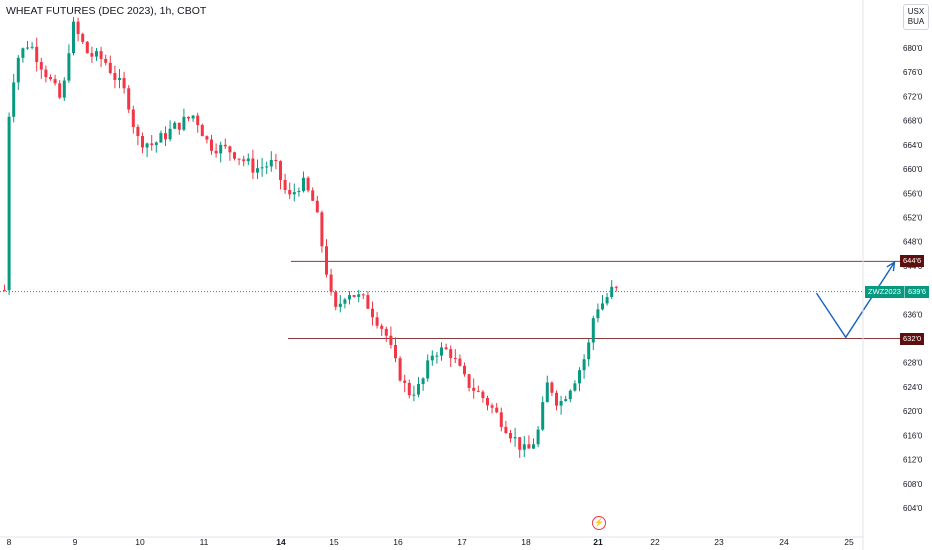 The height and width of the screenshot is (550, 932). I want to click on horizontal-levels, so click(450, 300).